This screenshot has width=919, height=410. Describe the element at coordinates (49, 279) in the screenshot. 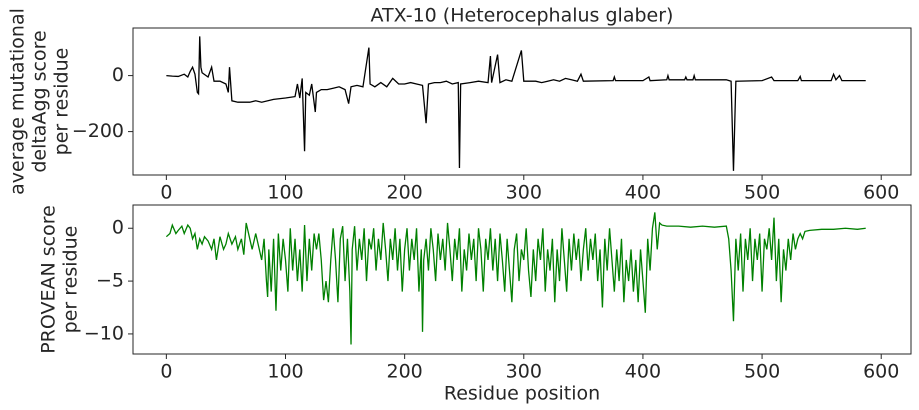

I see `y-axis-label: PROVEAN score` at that location.